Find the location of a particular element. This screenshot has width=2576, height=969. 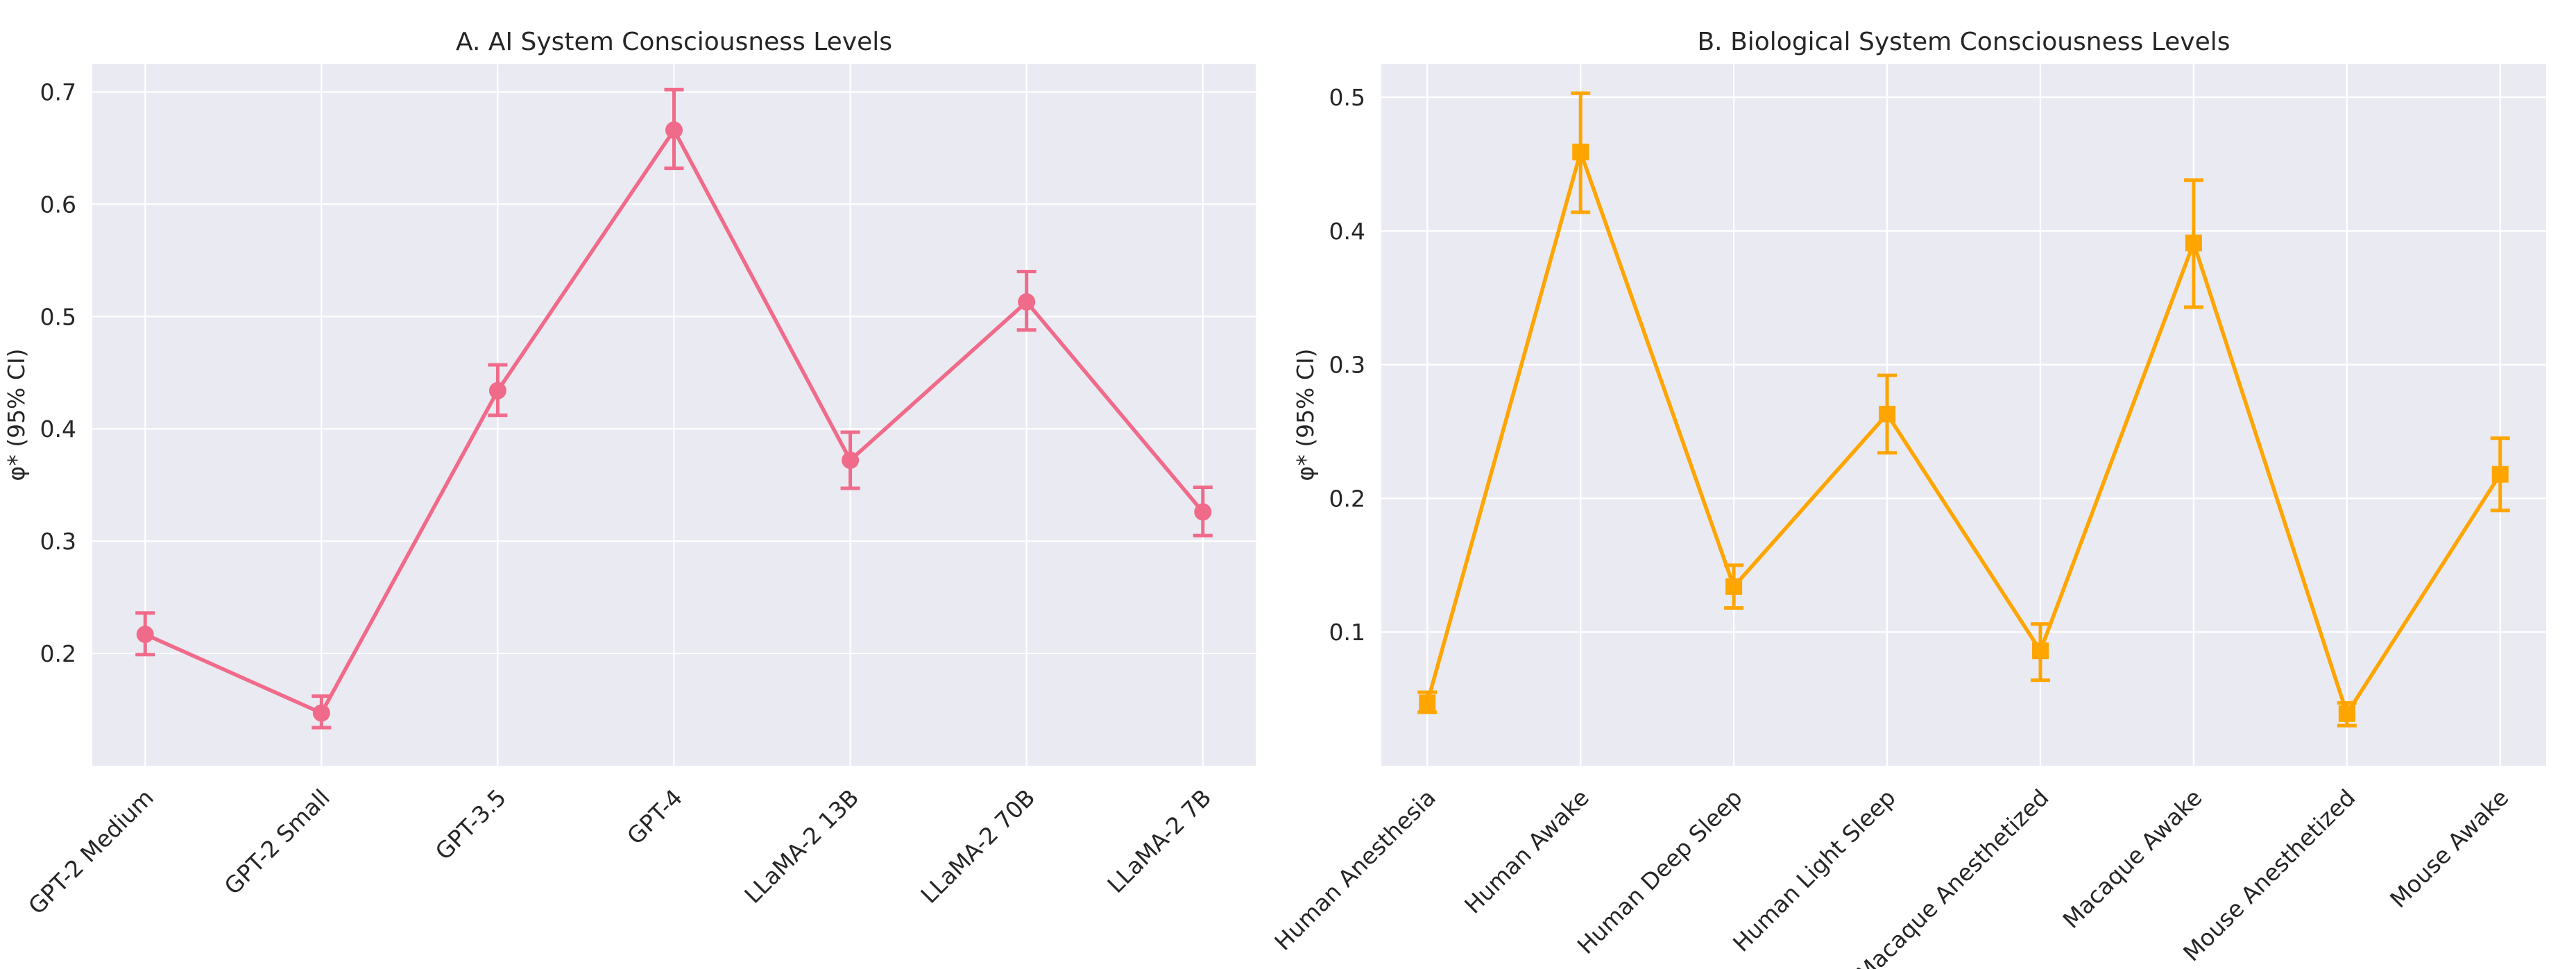

data-point-llama-2-70b is located at coordinates (1027, 302).